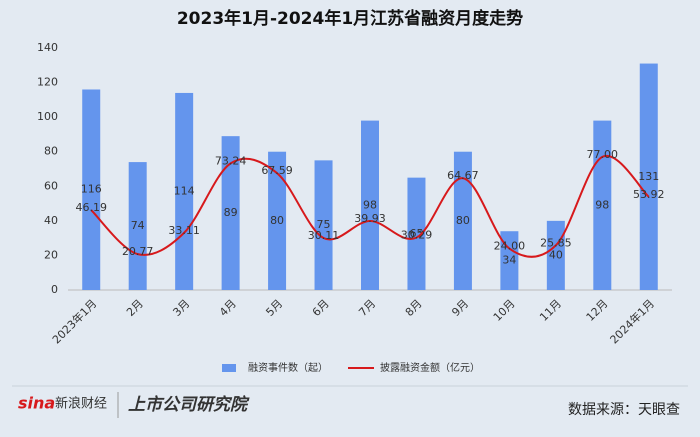 Image resolution: width=700 pixels, height=437 pixels. What do you see at coordinates (138, 251) in the screenshot?
I see `line-value-label: 20.77` at bounding box center [138, 251].